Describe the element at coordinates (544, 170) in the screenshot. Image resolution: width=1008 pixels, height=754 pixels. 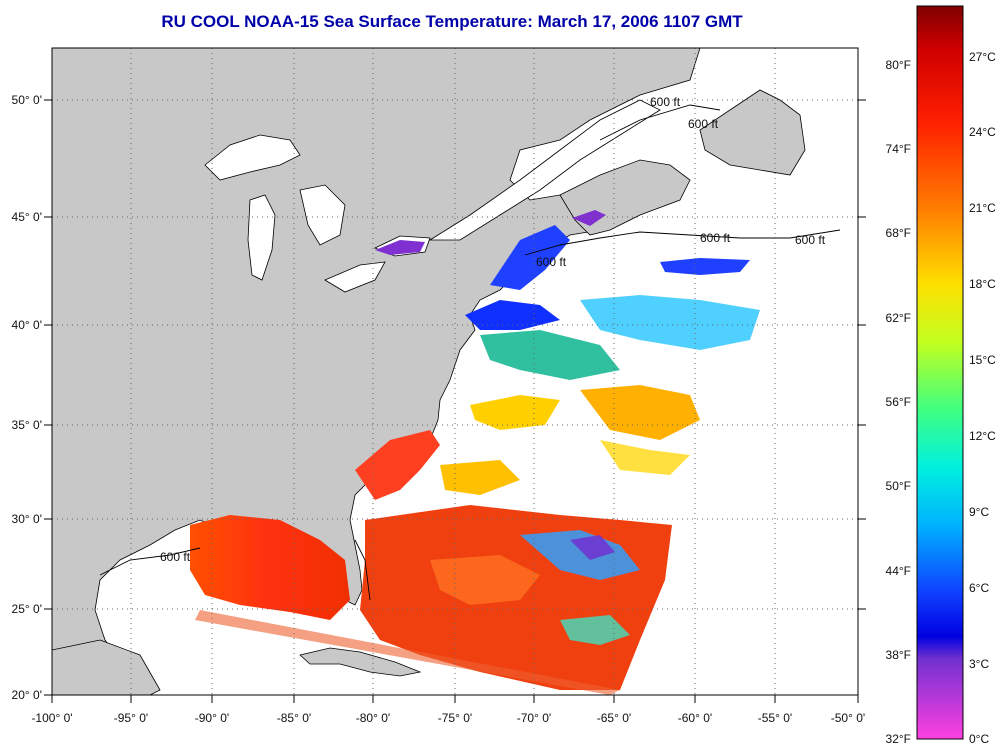
I see `st-lawrence` at that location.